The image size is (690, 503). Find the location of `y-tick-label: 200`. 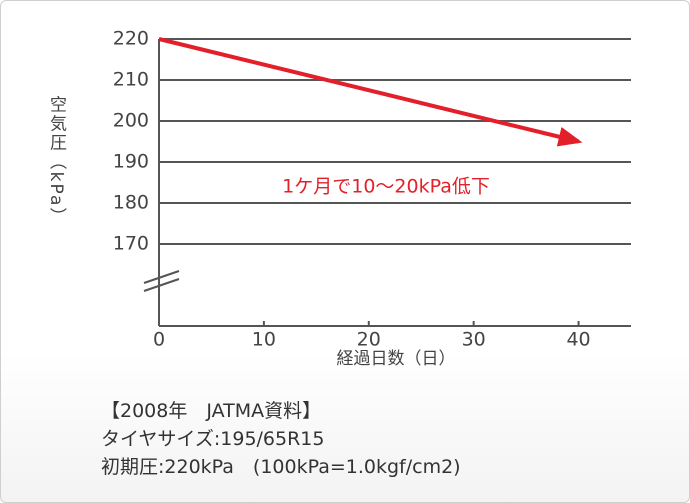

y-tick-label: 200 is located at coordinates (131, 121).